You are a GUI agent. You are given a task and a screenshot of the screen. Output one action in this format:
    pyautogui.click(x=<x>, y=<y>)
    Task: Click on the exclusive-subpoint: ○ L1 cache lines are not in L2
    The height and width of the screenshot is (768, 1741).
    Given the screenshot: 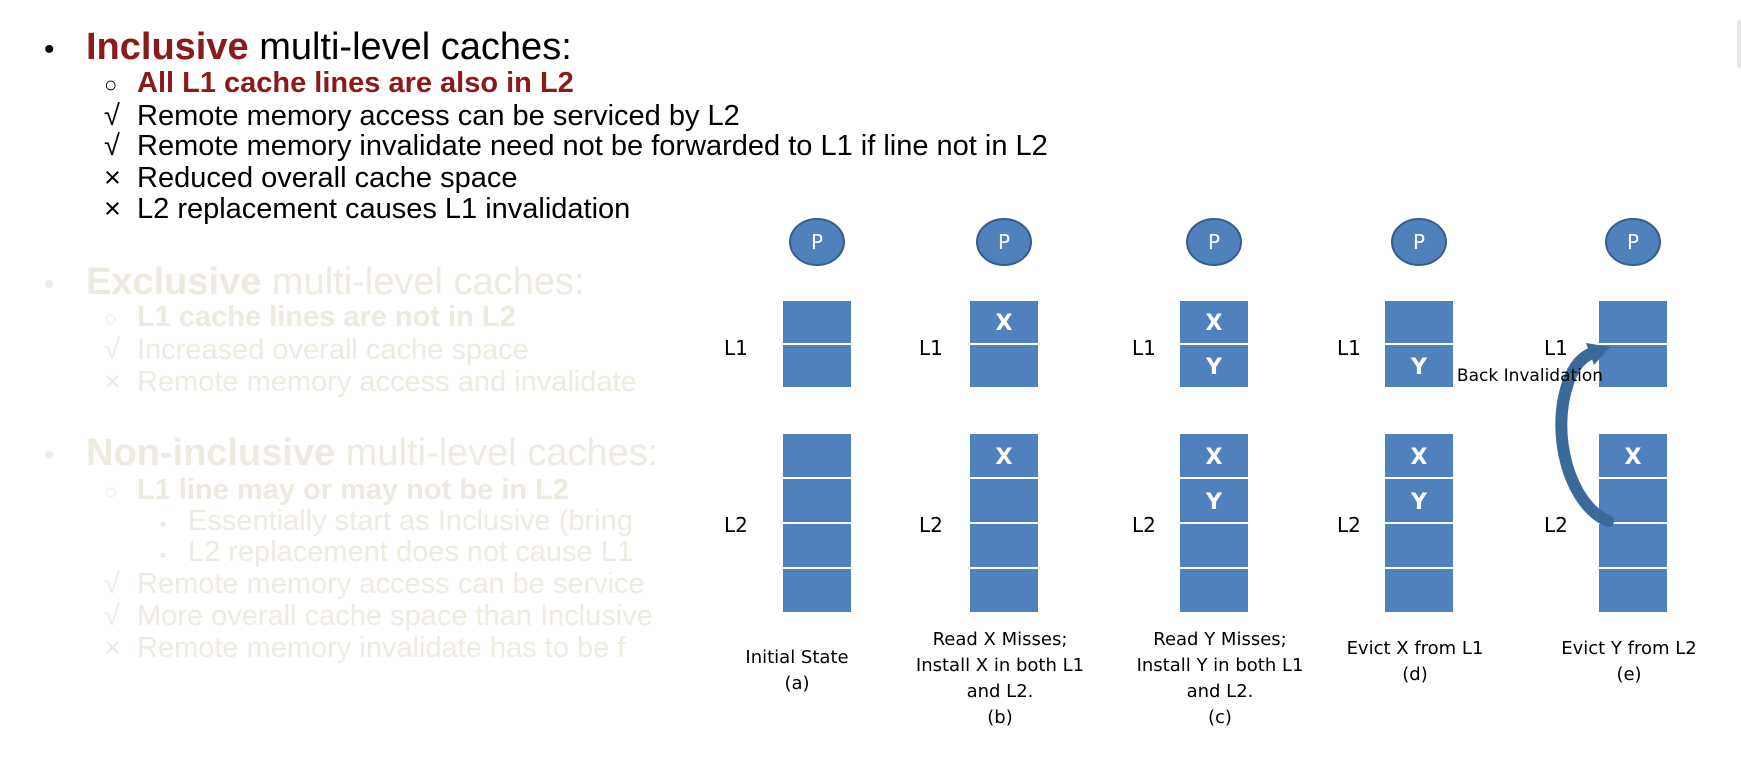 What is the action you would take?
    pyautogui.click(x=310, y=318)
    